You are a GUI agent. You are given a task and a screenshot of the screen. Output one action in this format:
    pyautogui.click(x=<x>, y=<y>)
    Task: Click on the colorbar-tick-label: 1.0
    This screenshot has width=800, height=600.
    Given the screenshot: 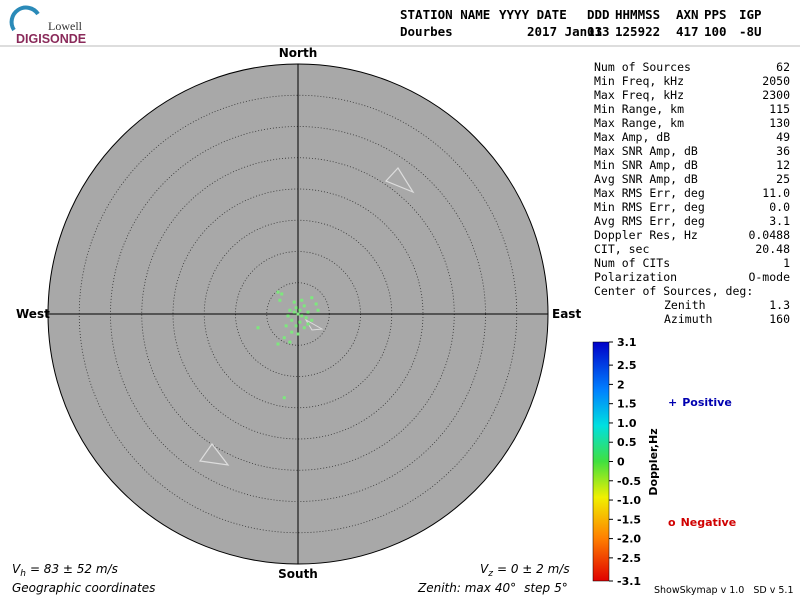 What is the action you would take?
    pyautogui.click(x=627, y=423)
    